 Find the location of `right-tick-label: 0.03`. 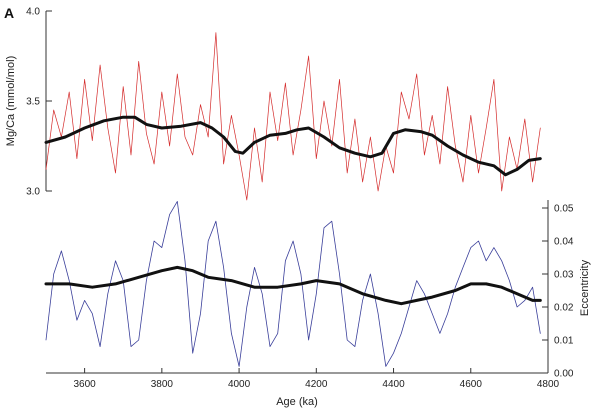

right-tick-label: 0.03 is located at coordinates (564, 275).